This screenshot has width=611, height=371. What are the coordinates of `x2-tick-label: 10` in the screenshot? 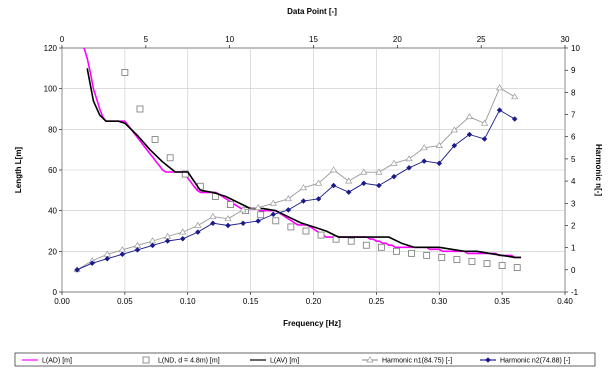 It's located at (229, 39).